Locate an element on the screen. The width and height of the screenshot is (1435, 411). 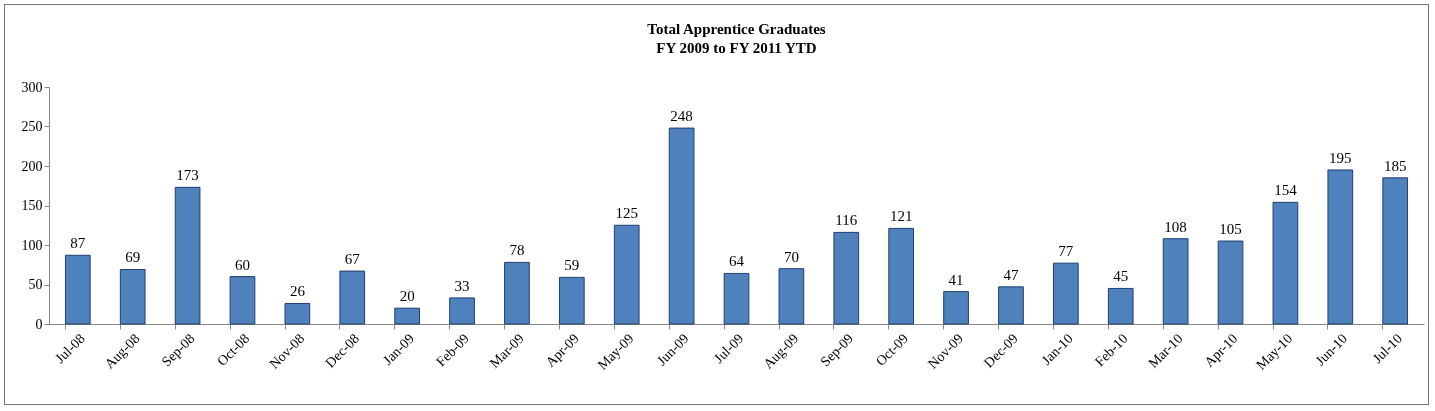
data-label: 78 is located at coordinates (517, 250).